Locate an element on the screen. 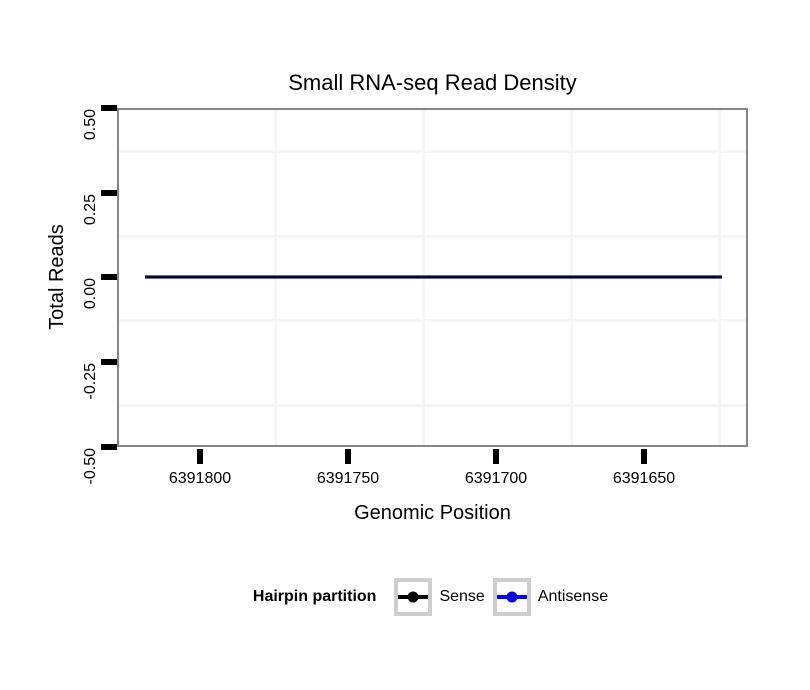  x-tick-label: 6391800 is located at coordinates (200, 478).